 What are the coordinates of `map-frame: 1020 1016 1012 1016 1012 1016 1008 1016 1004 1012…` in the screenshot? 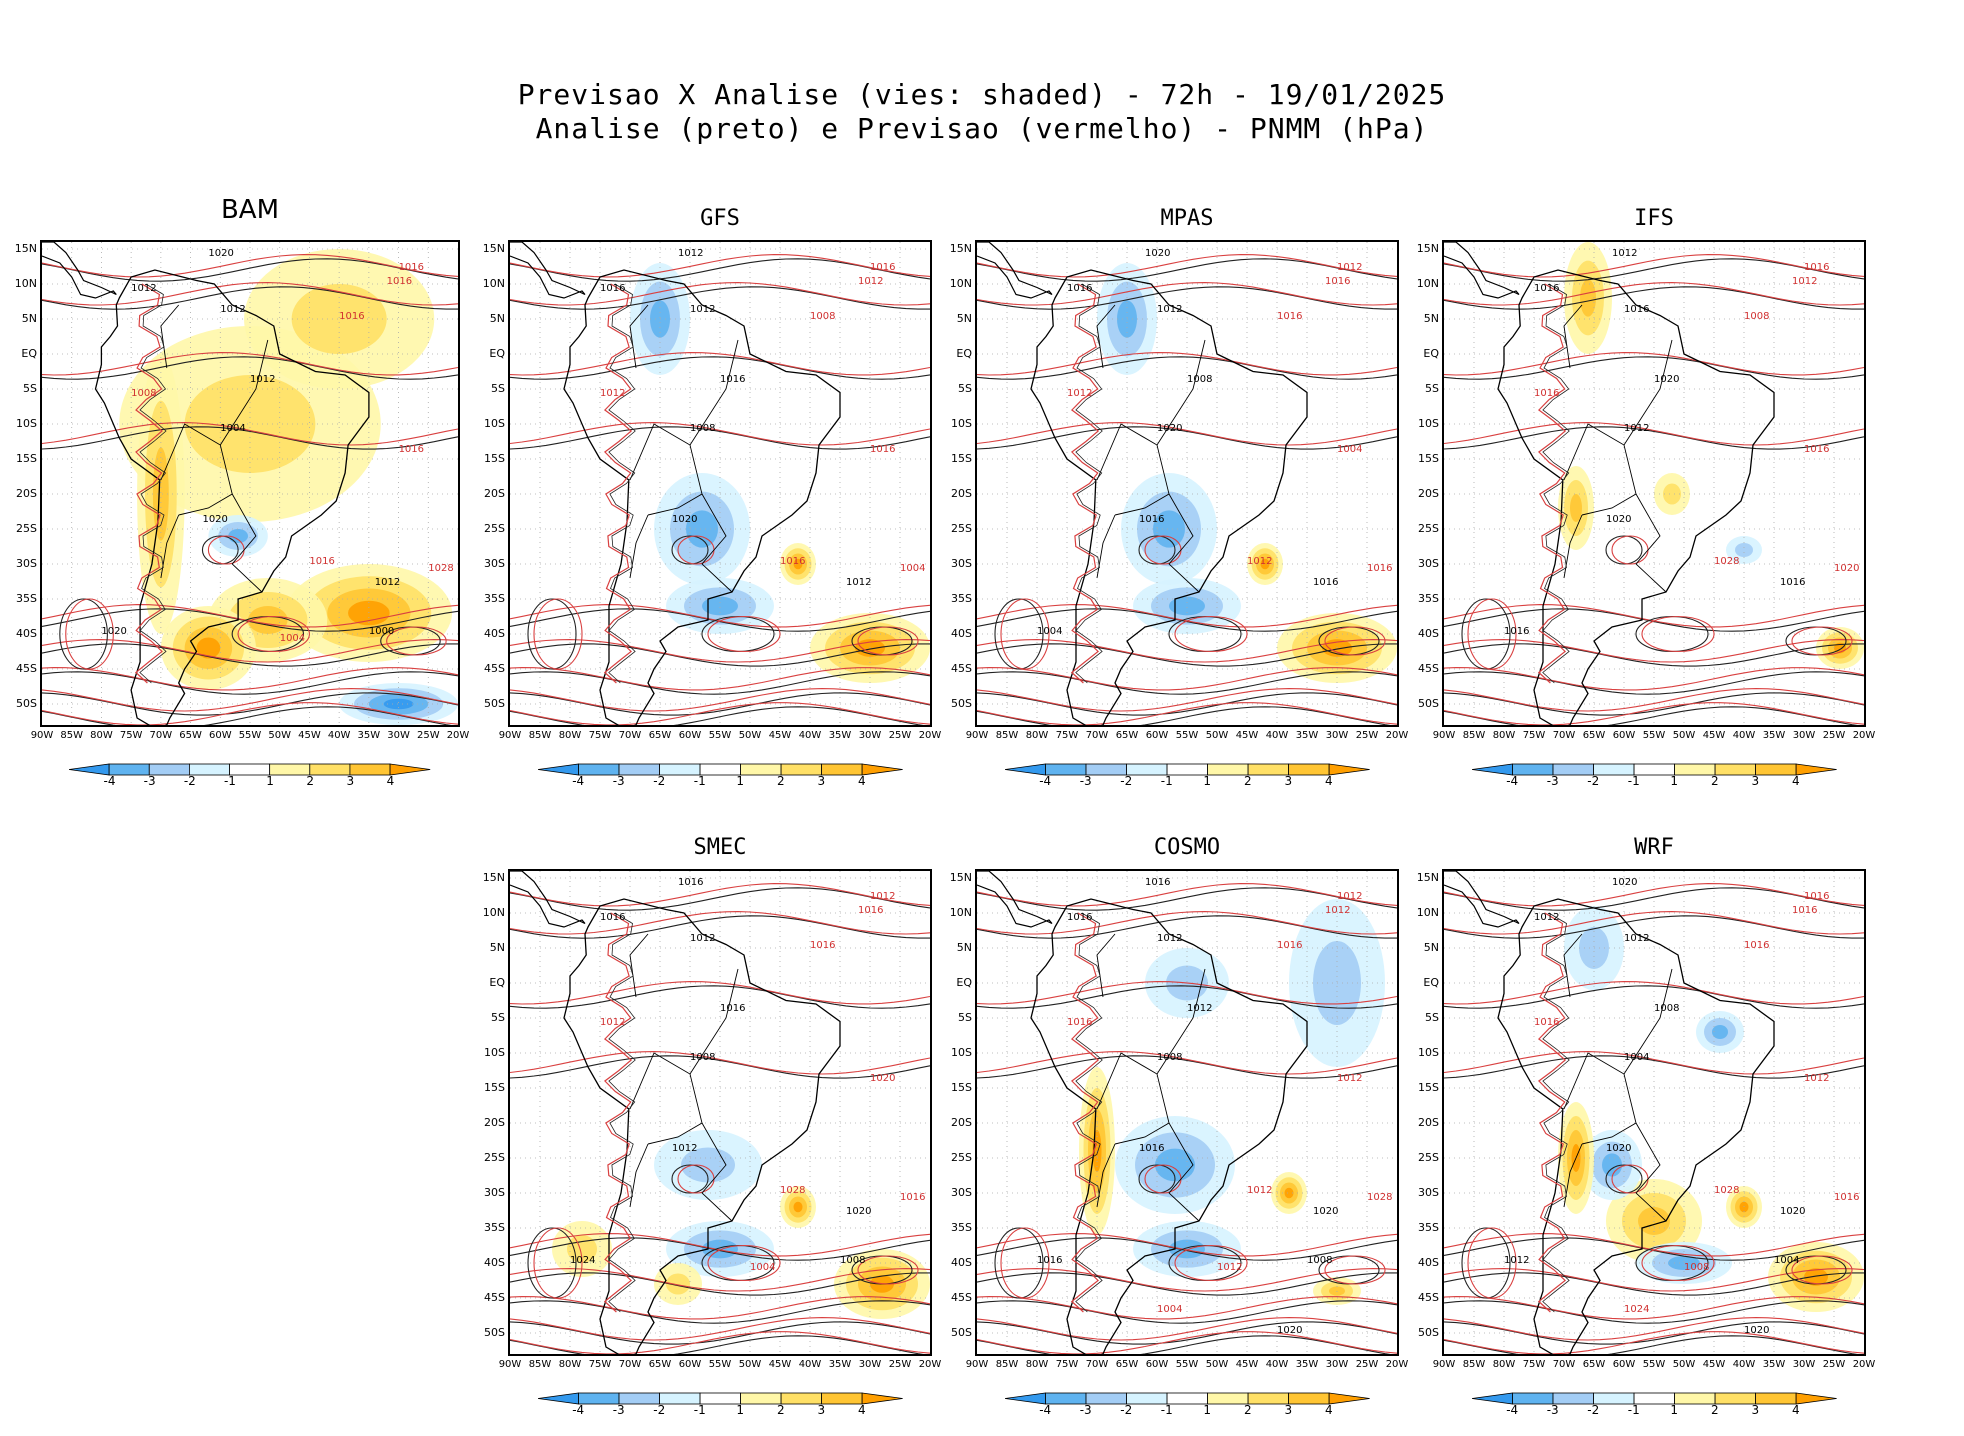 It's located at (1654, 1112).